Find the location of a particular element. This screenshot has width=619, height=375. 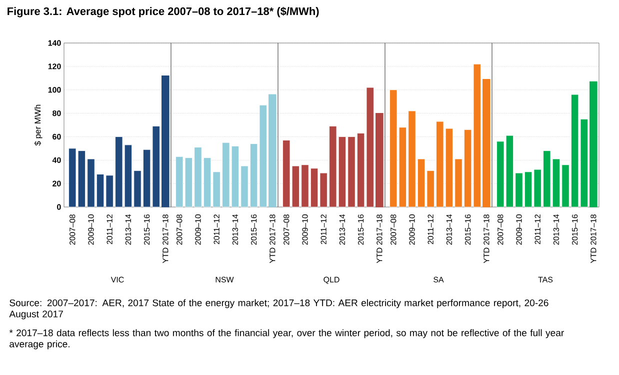

y-axis-title: $ per MWh is located at coordinates (38, 125).